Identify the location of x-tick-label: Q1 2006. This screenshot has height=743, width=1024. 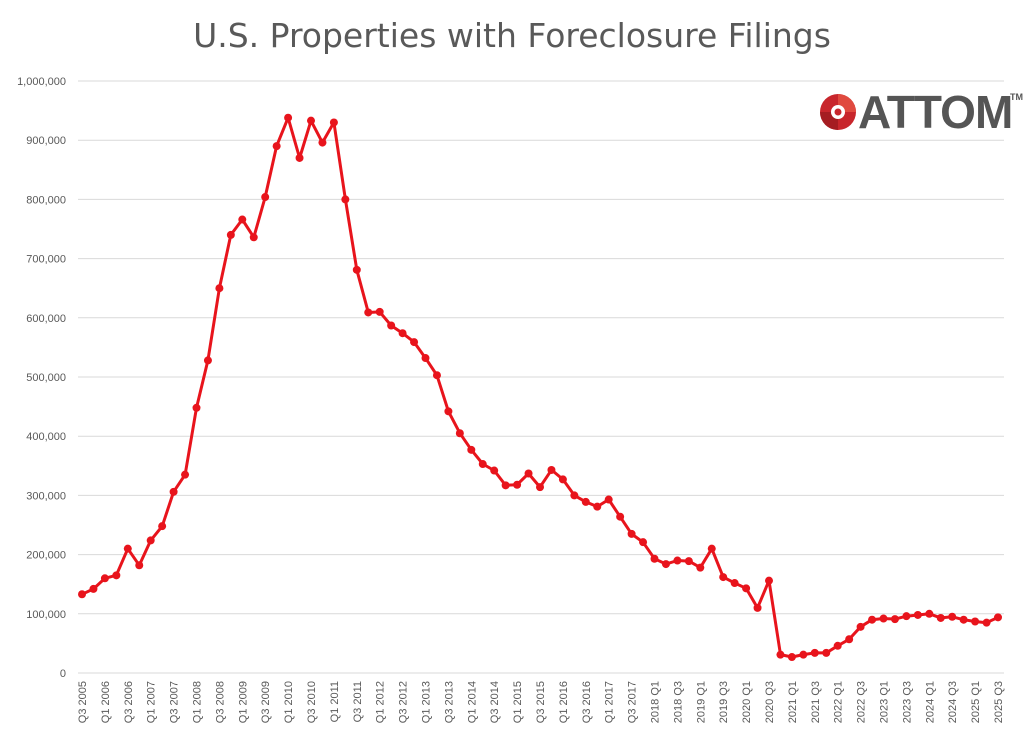
(106, 702).